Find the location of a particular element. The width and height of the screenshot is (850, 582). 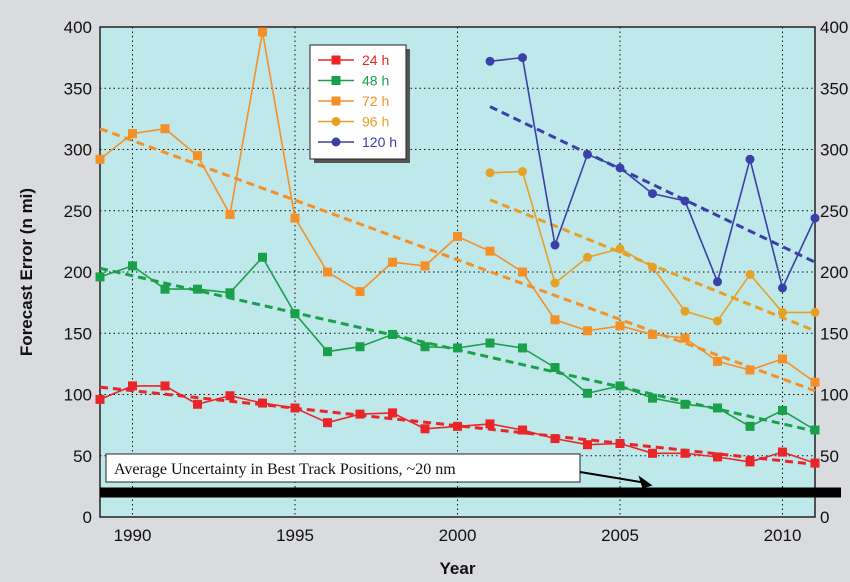

y-tick-label: 150 is located at coordinates (78, 333).